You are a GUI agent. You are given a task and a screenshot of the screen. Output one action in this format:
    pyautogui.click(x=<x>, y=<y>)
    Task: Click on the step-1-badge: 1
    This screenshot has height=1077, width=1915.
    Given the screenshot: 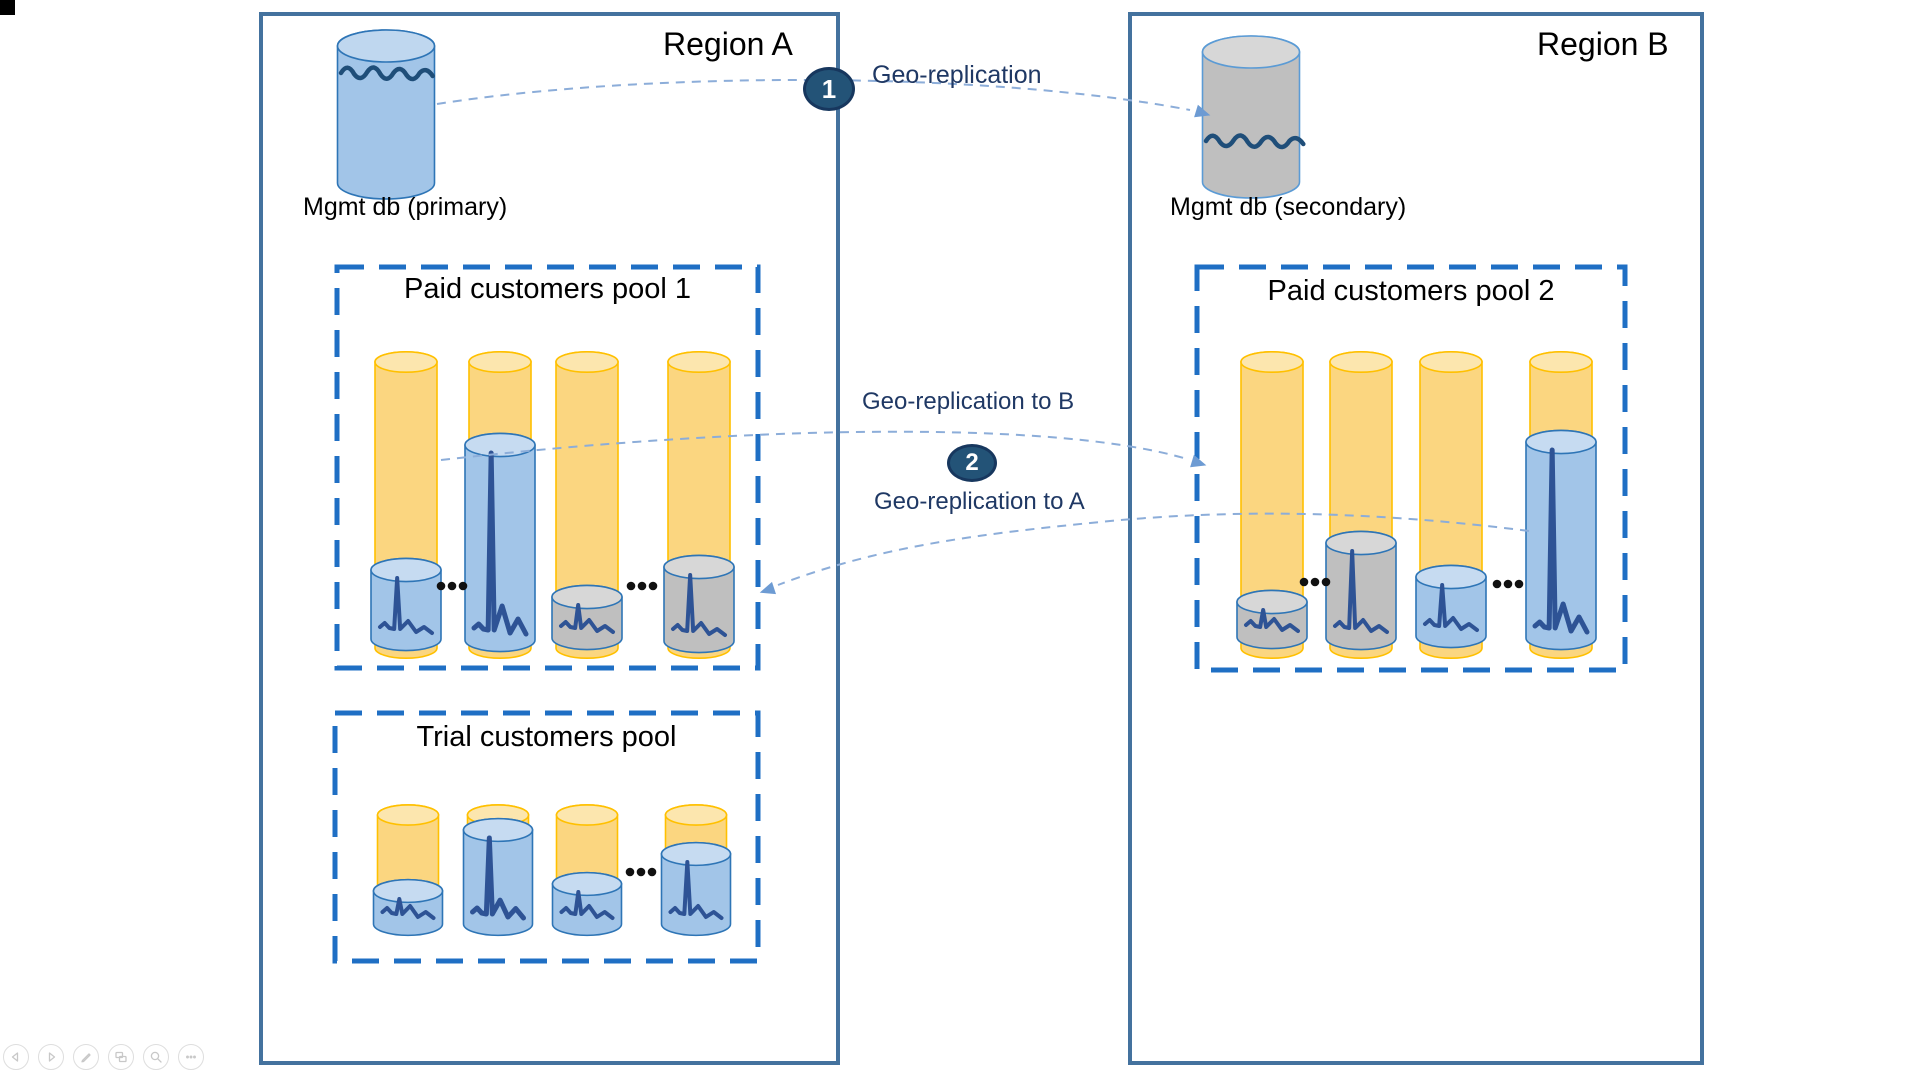 What is the action you would take?
    pyautogui.click(x=829, y=89)
    